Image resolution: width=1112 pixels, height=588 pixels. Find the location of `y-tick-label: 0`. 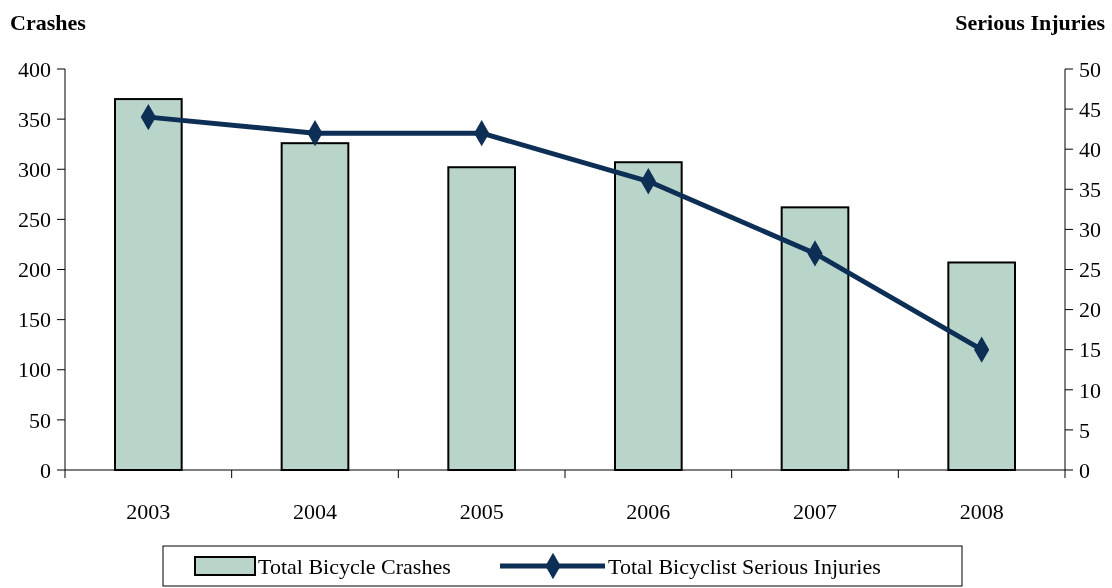

y-tick-label: 0 is located at coordinates (45, 470).